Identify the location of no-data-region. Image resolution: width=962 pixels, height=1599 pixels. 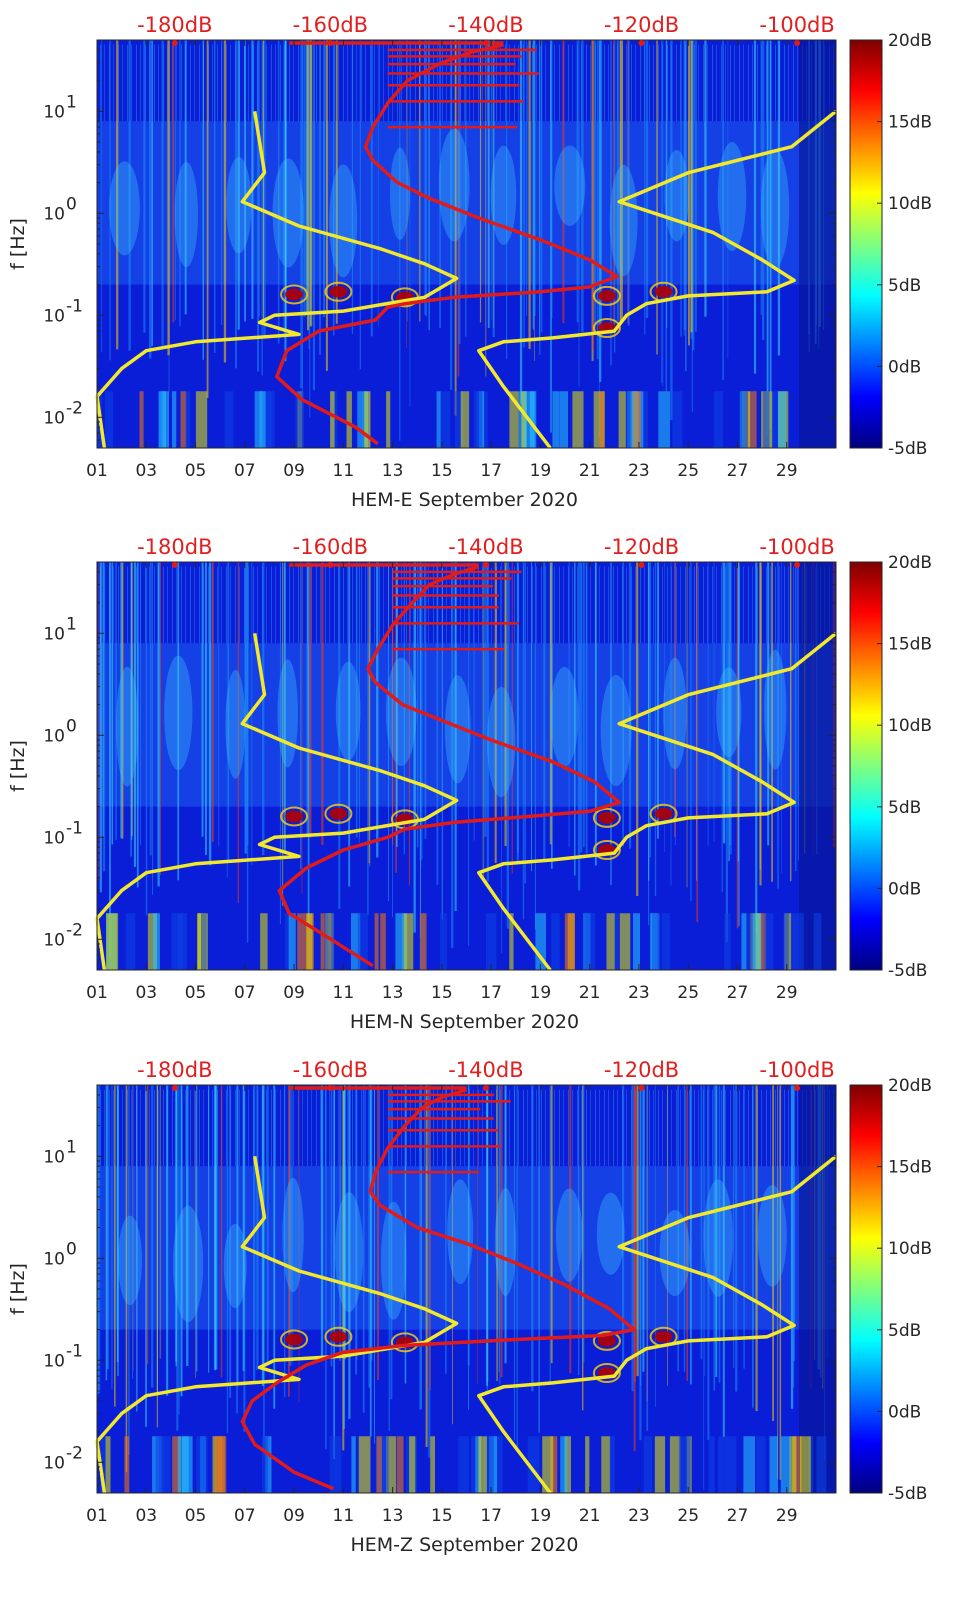
(817, 244).